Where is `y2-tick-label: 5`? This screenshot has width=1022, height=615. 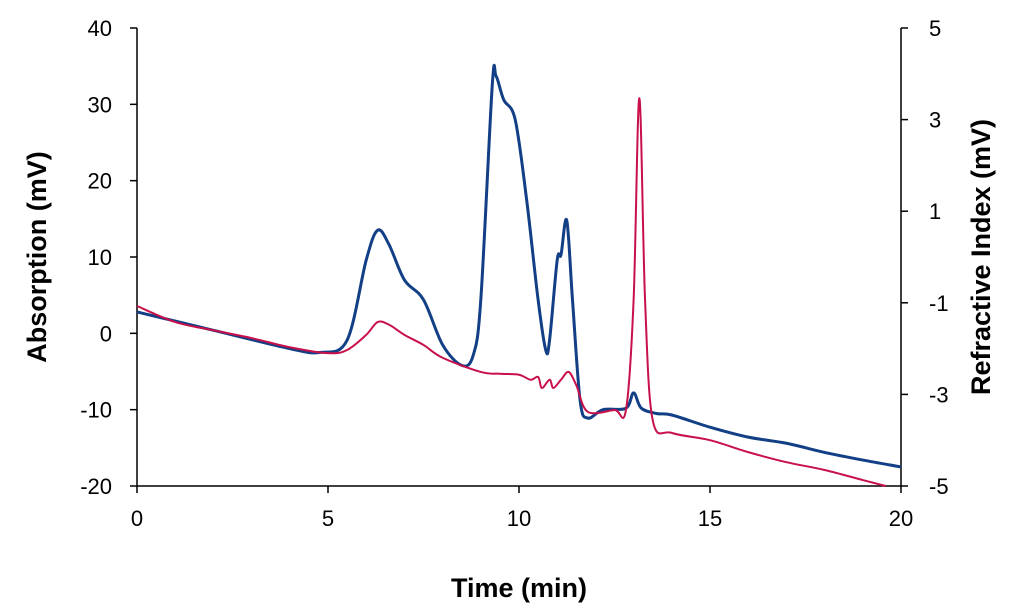
y2-tick-label: 5 is located at coordinates (935, 28).